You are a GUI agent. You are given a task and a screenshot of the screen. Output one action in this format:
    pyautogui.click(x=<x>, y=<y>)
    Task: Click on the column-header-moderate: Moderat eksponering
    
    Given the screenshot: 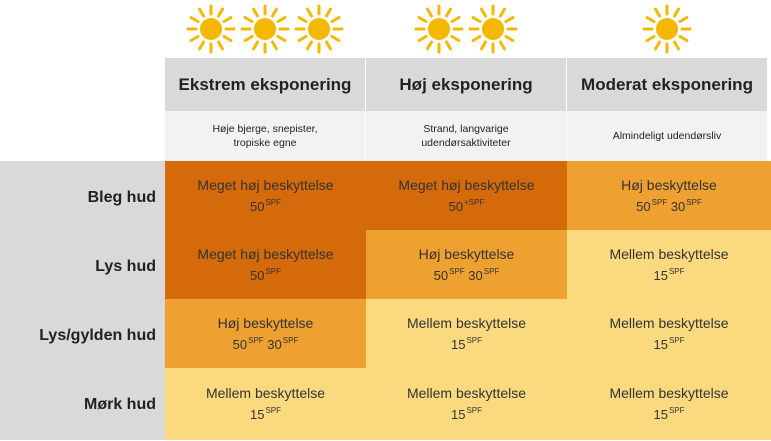 What is the action you would take?
    pyautogui.click(x=667, y=84)
    